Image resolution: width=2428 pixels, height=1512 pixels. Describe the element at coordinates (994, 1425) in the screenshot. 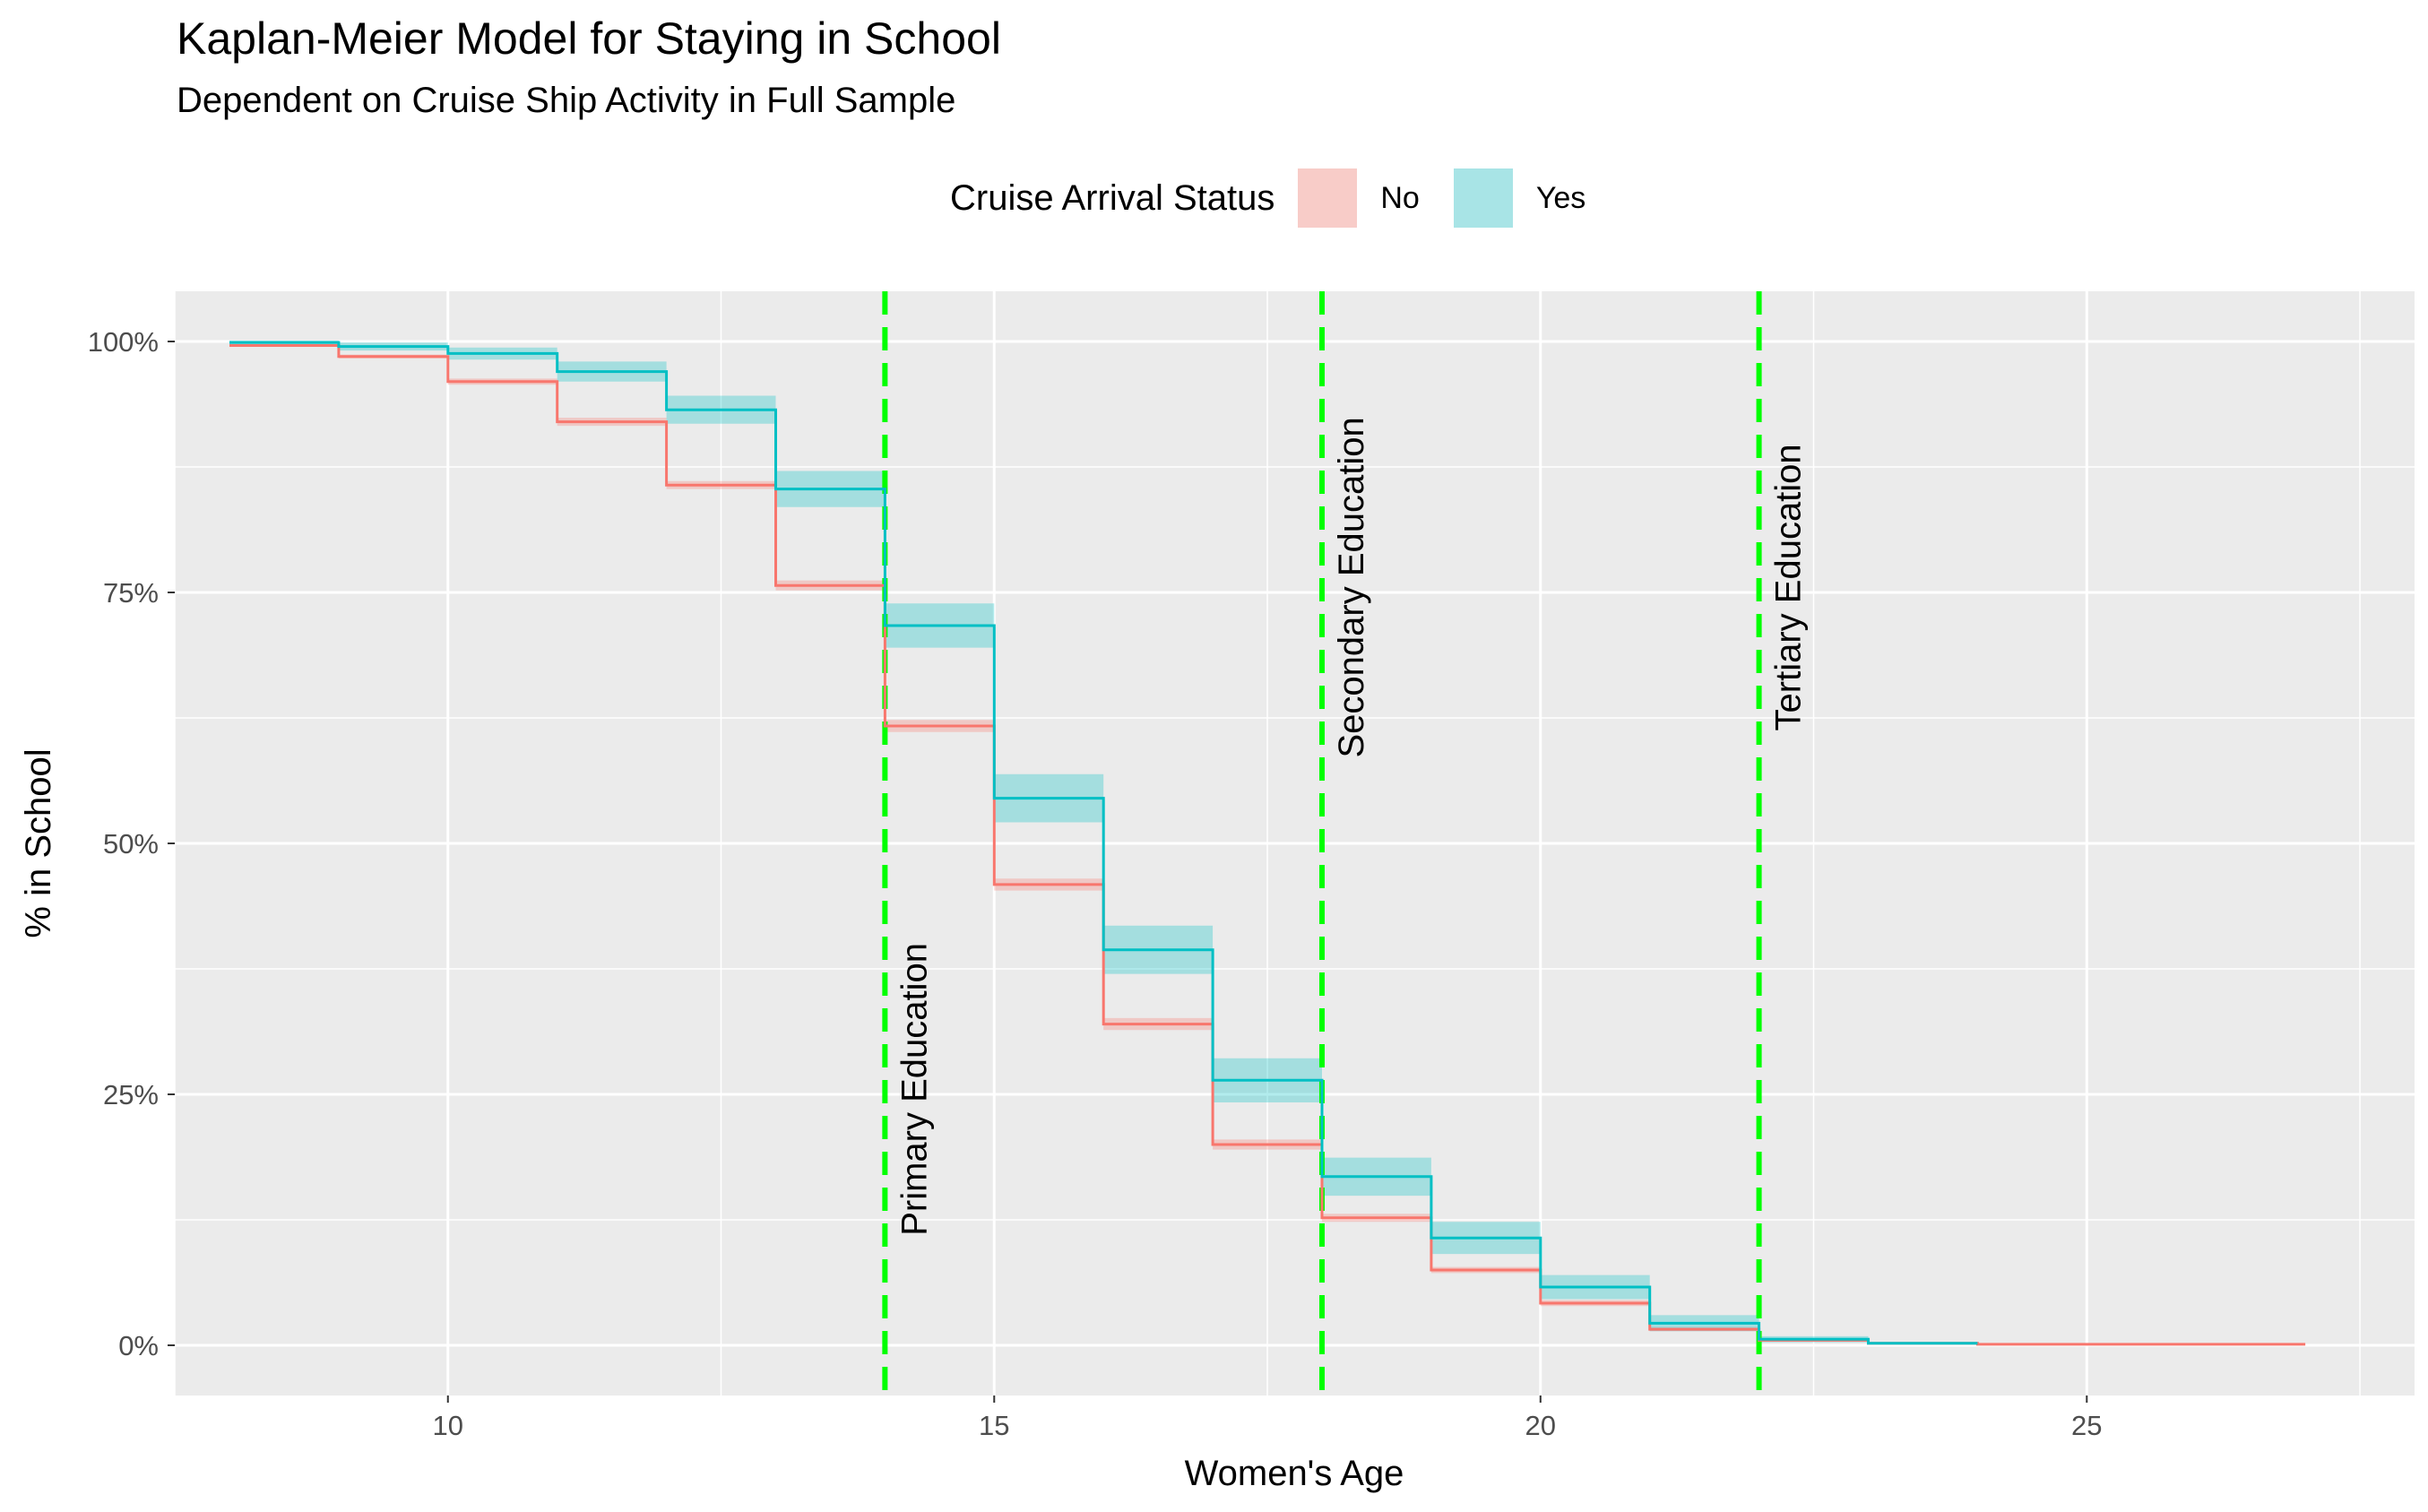

I see `x-tick-label: 15` at that location.